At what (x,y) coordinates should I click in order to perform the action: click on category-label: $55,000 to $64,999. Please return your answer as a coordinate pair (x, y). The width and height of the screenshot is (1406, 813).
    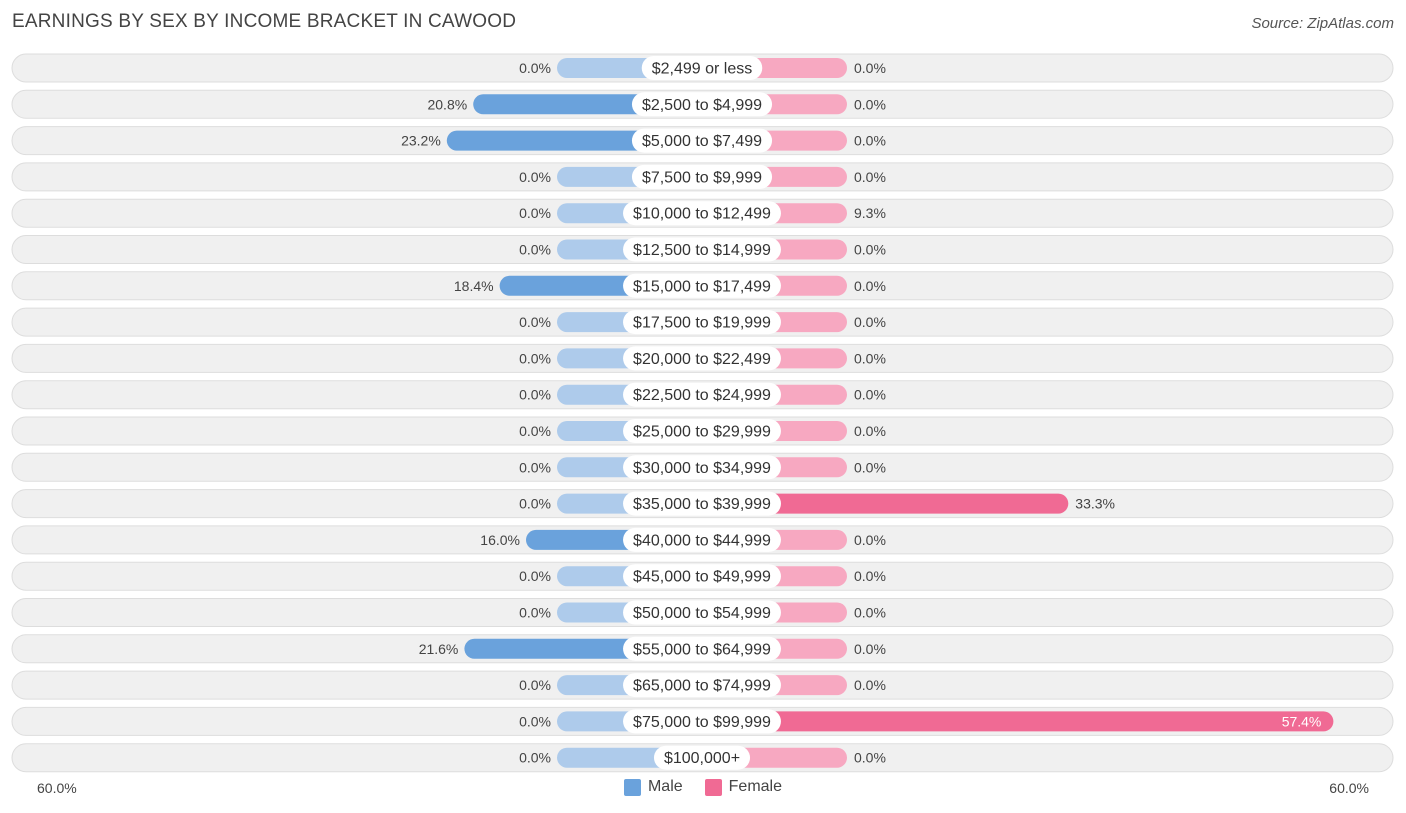
    Looking at the image, I should click on (702, 649).